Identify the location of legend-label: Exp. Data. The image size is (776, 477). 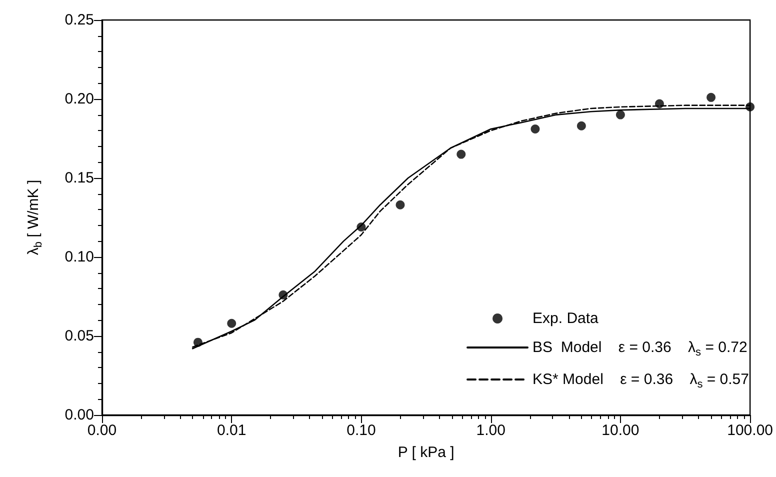
(566, 318).